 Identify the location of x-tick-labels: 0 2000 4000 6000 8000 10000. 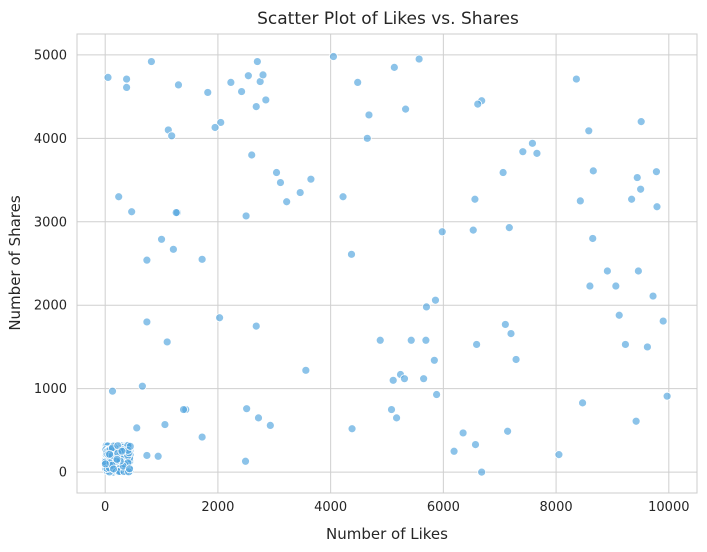
(395, 507).